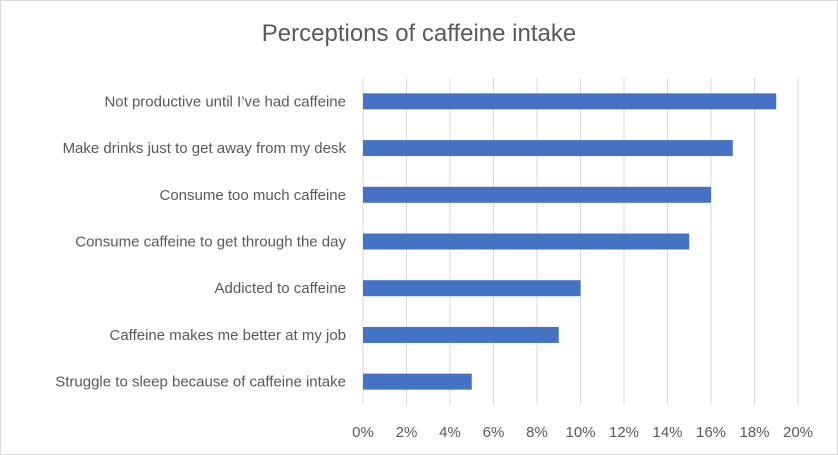 This screenshot has height=455, width=838. What do you see at coordinates (280, 288) in the screenshot?
I see `category-label: Addicted to caffeine` at bounding box center [280, 288].